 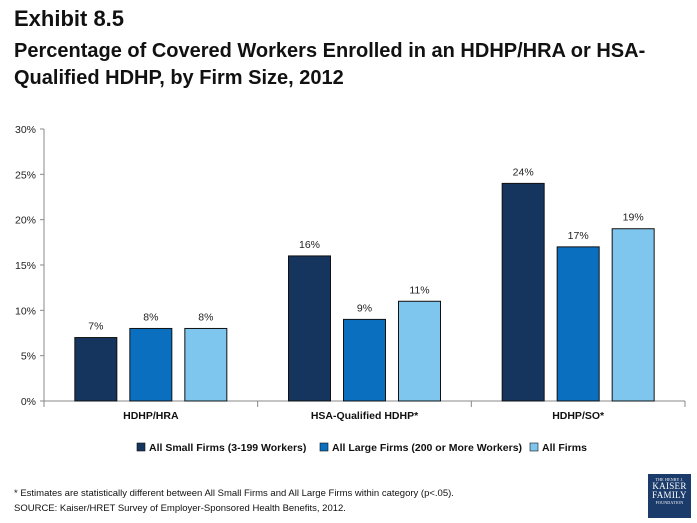 What do you see at coordinates (25, 175) in the screenshot?
I see `y-tick-label: 25%` at bounding box center [25, 175].